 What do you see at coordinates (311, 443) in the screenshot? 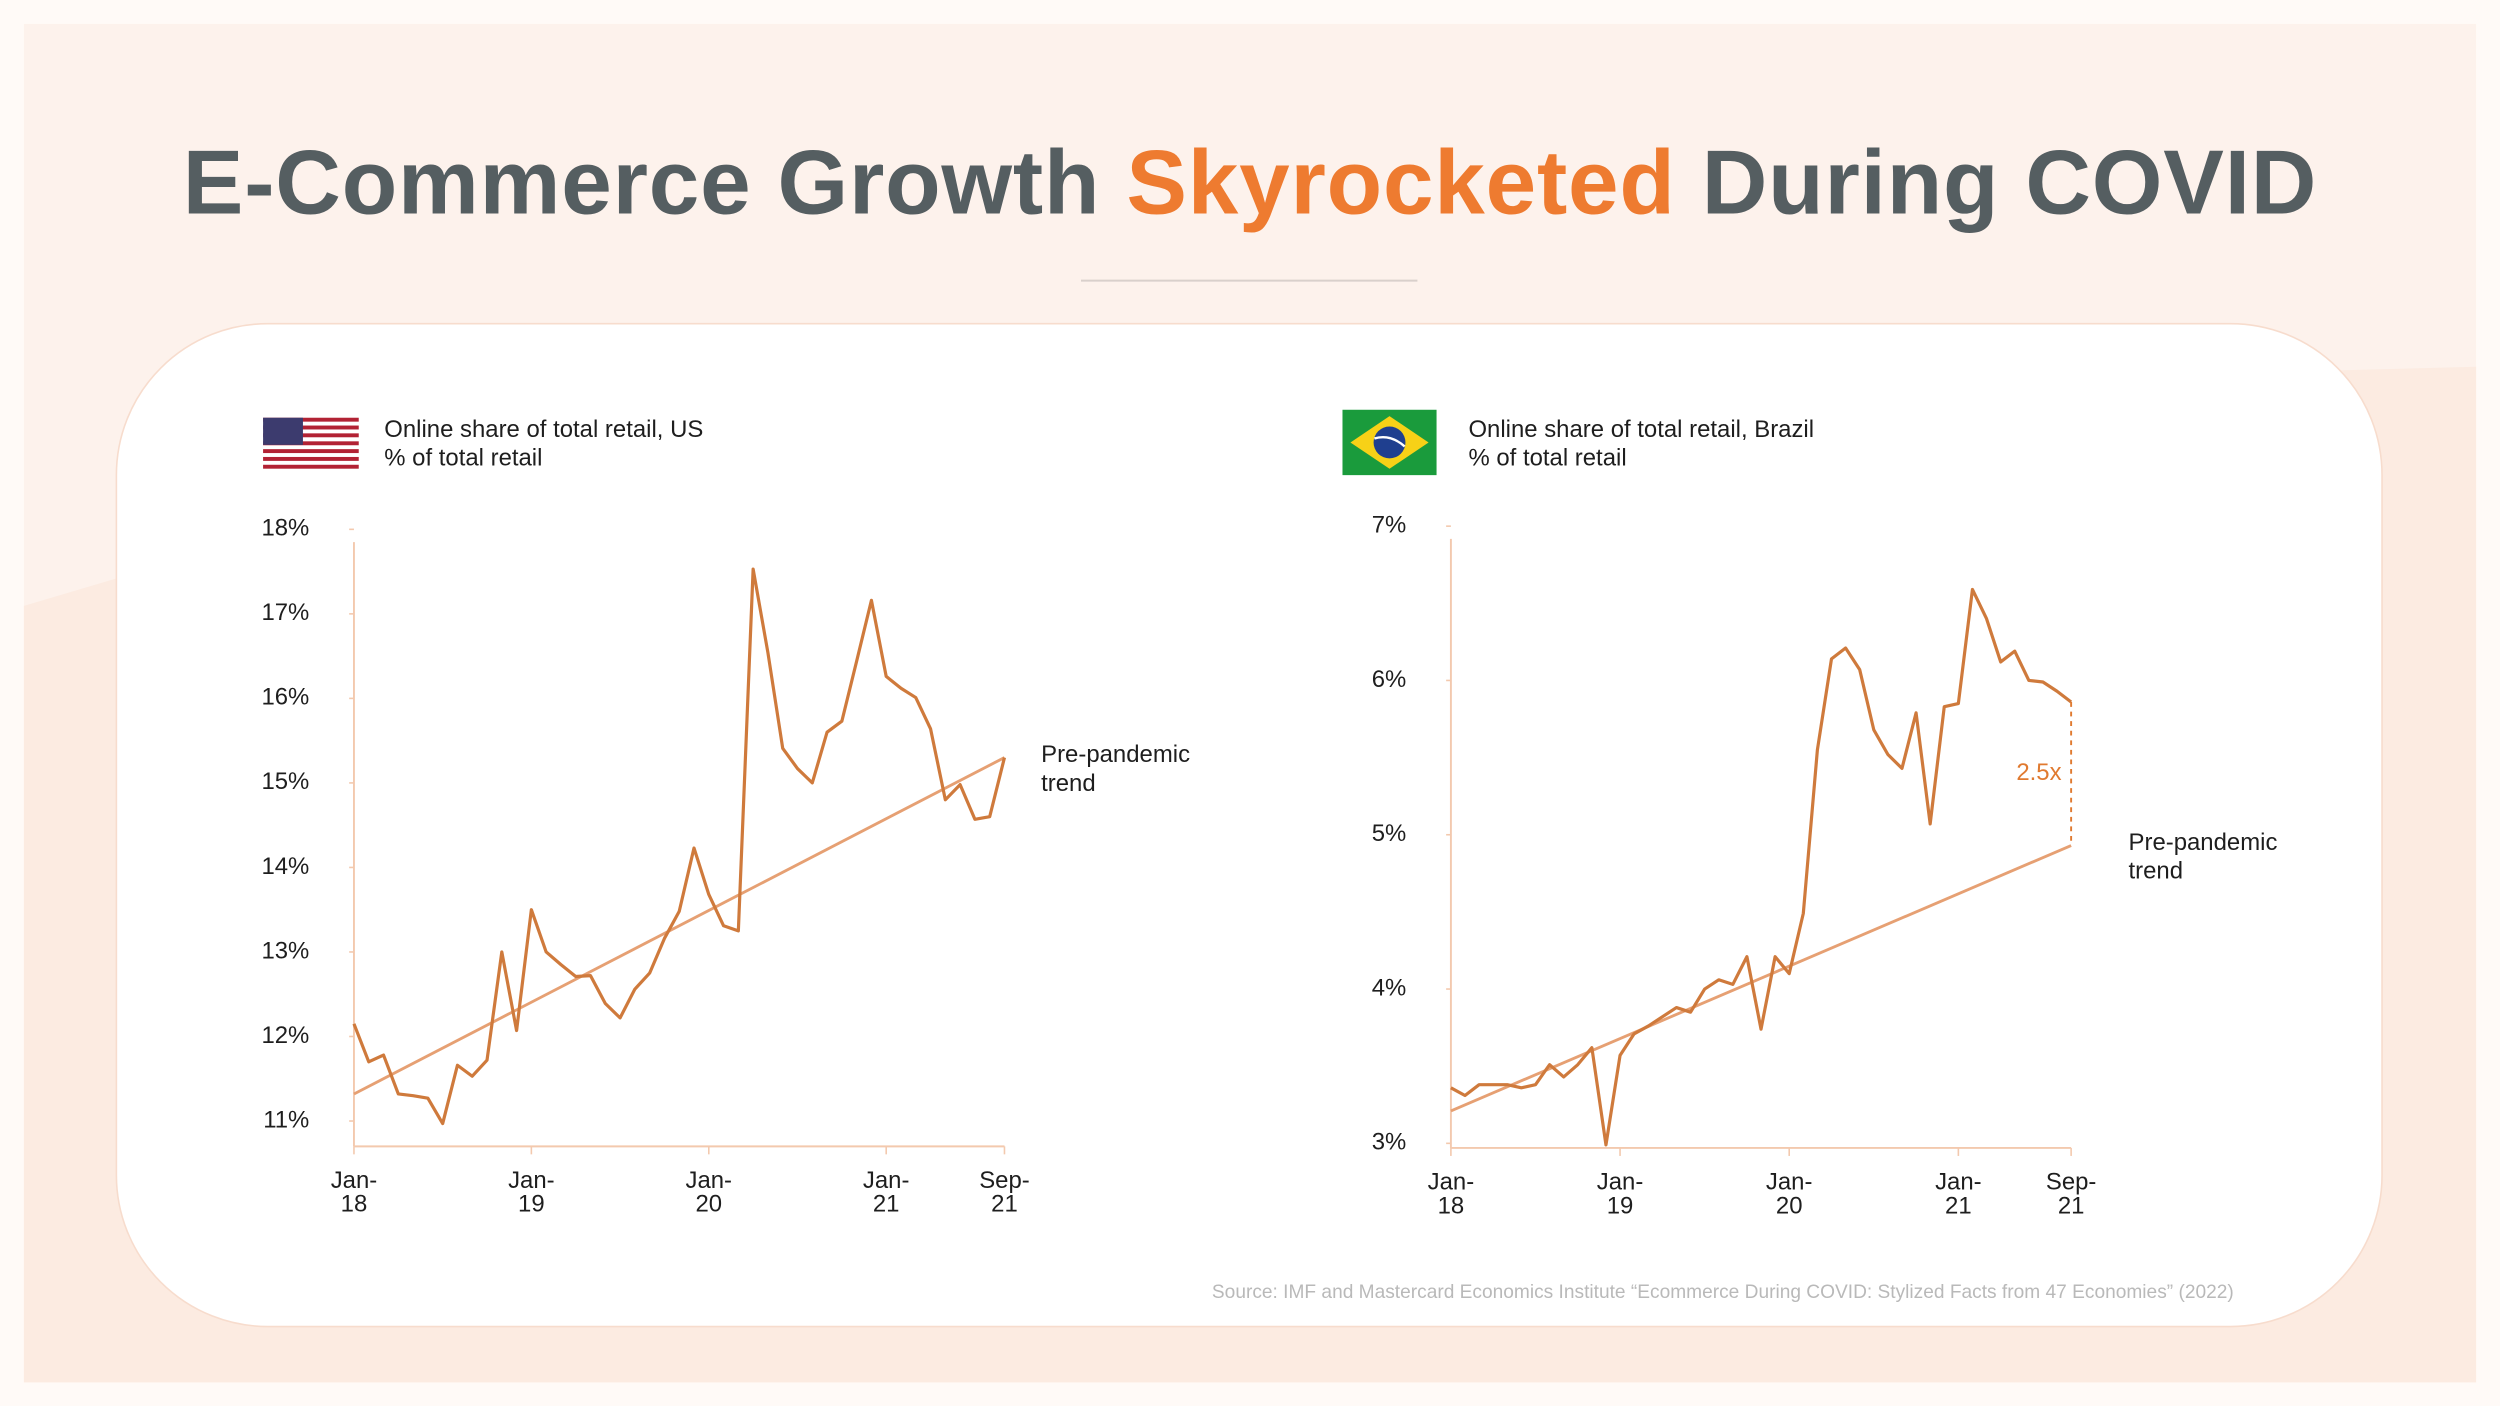
I see `us-flag` at bounding box center [311, 443].